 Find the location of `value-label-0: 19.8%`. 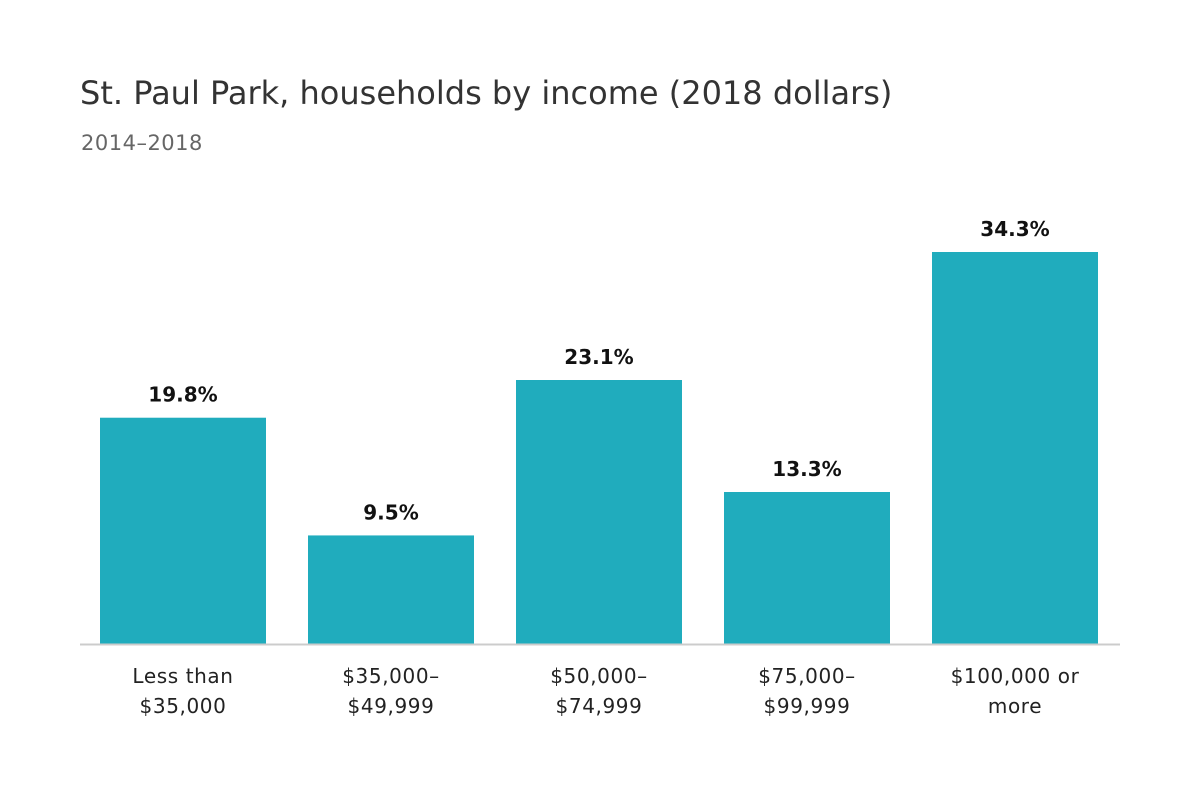

value-label-0: 19.8% is located at coordinates (182, 395).